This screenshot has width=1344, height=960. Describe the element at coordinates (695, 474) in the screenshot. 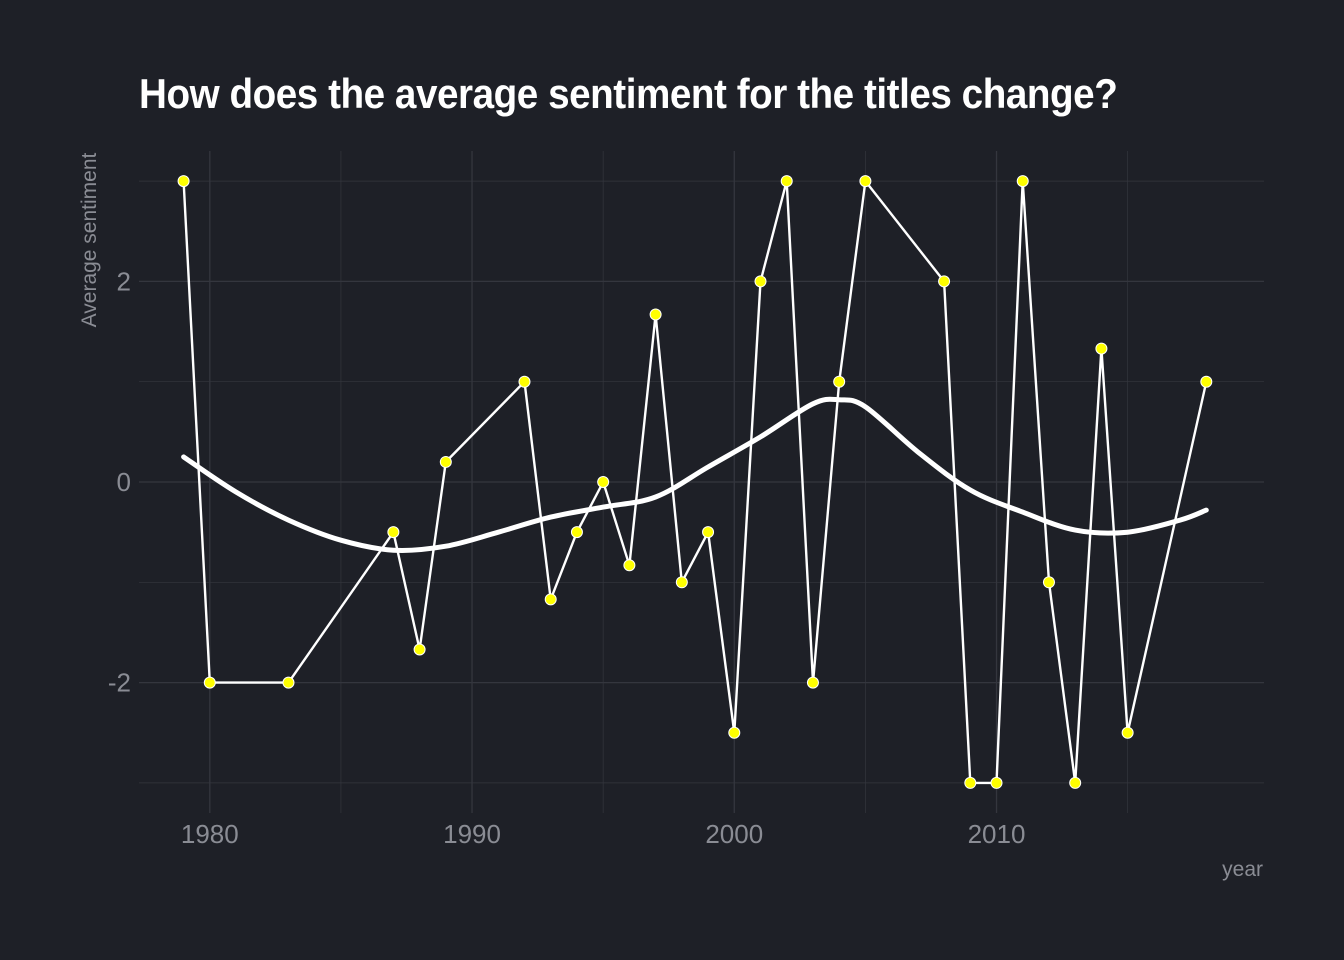

I see `smoothed-trend-line` at that location.